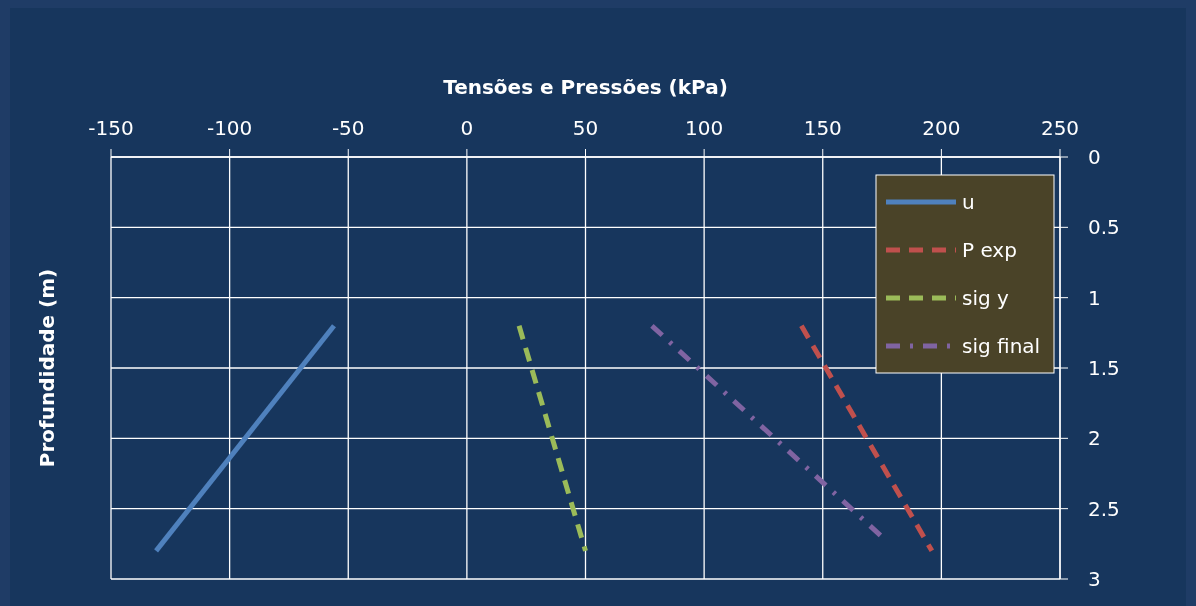  What do you see at coordinates (989, 250) in the screenshot?
I see `legend-label: P exp` at bounding box center [989, 250].